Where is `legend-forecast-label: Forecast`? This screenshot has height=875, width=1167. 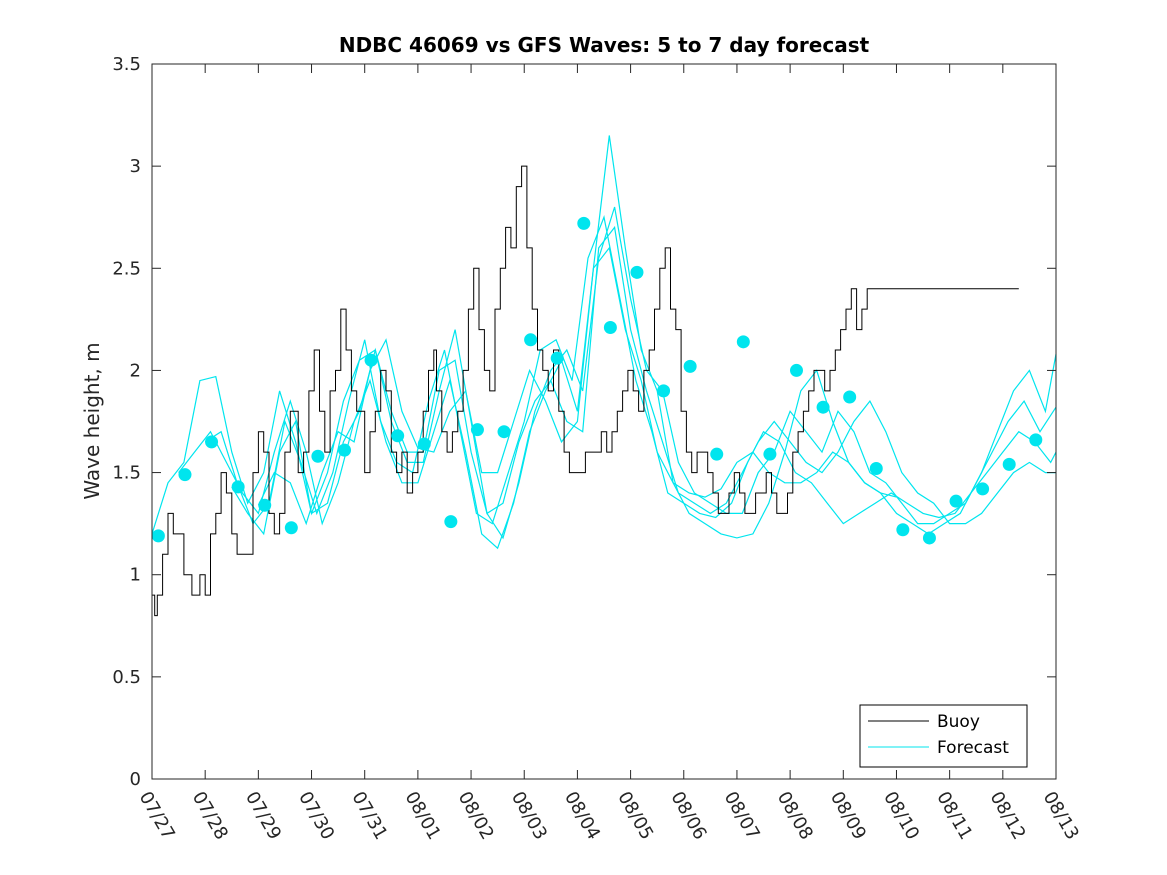
legend-forecast-label: Forecast is located at coordinates (973, 748).